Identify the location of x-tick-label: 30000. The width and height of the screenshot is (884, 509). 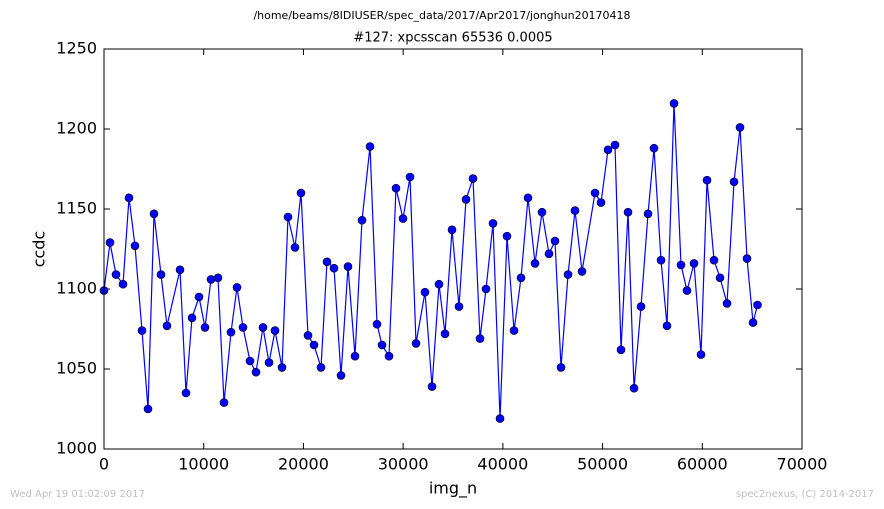
(403, 464).